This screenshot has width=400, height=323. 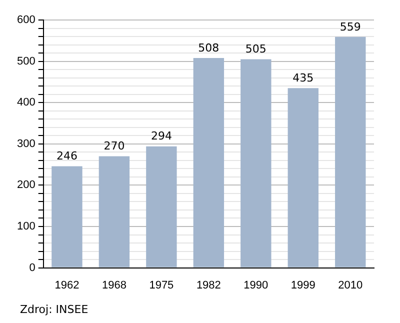 I want to click on x-tick-label: 1982, so click(x=208, y=285).